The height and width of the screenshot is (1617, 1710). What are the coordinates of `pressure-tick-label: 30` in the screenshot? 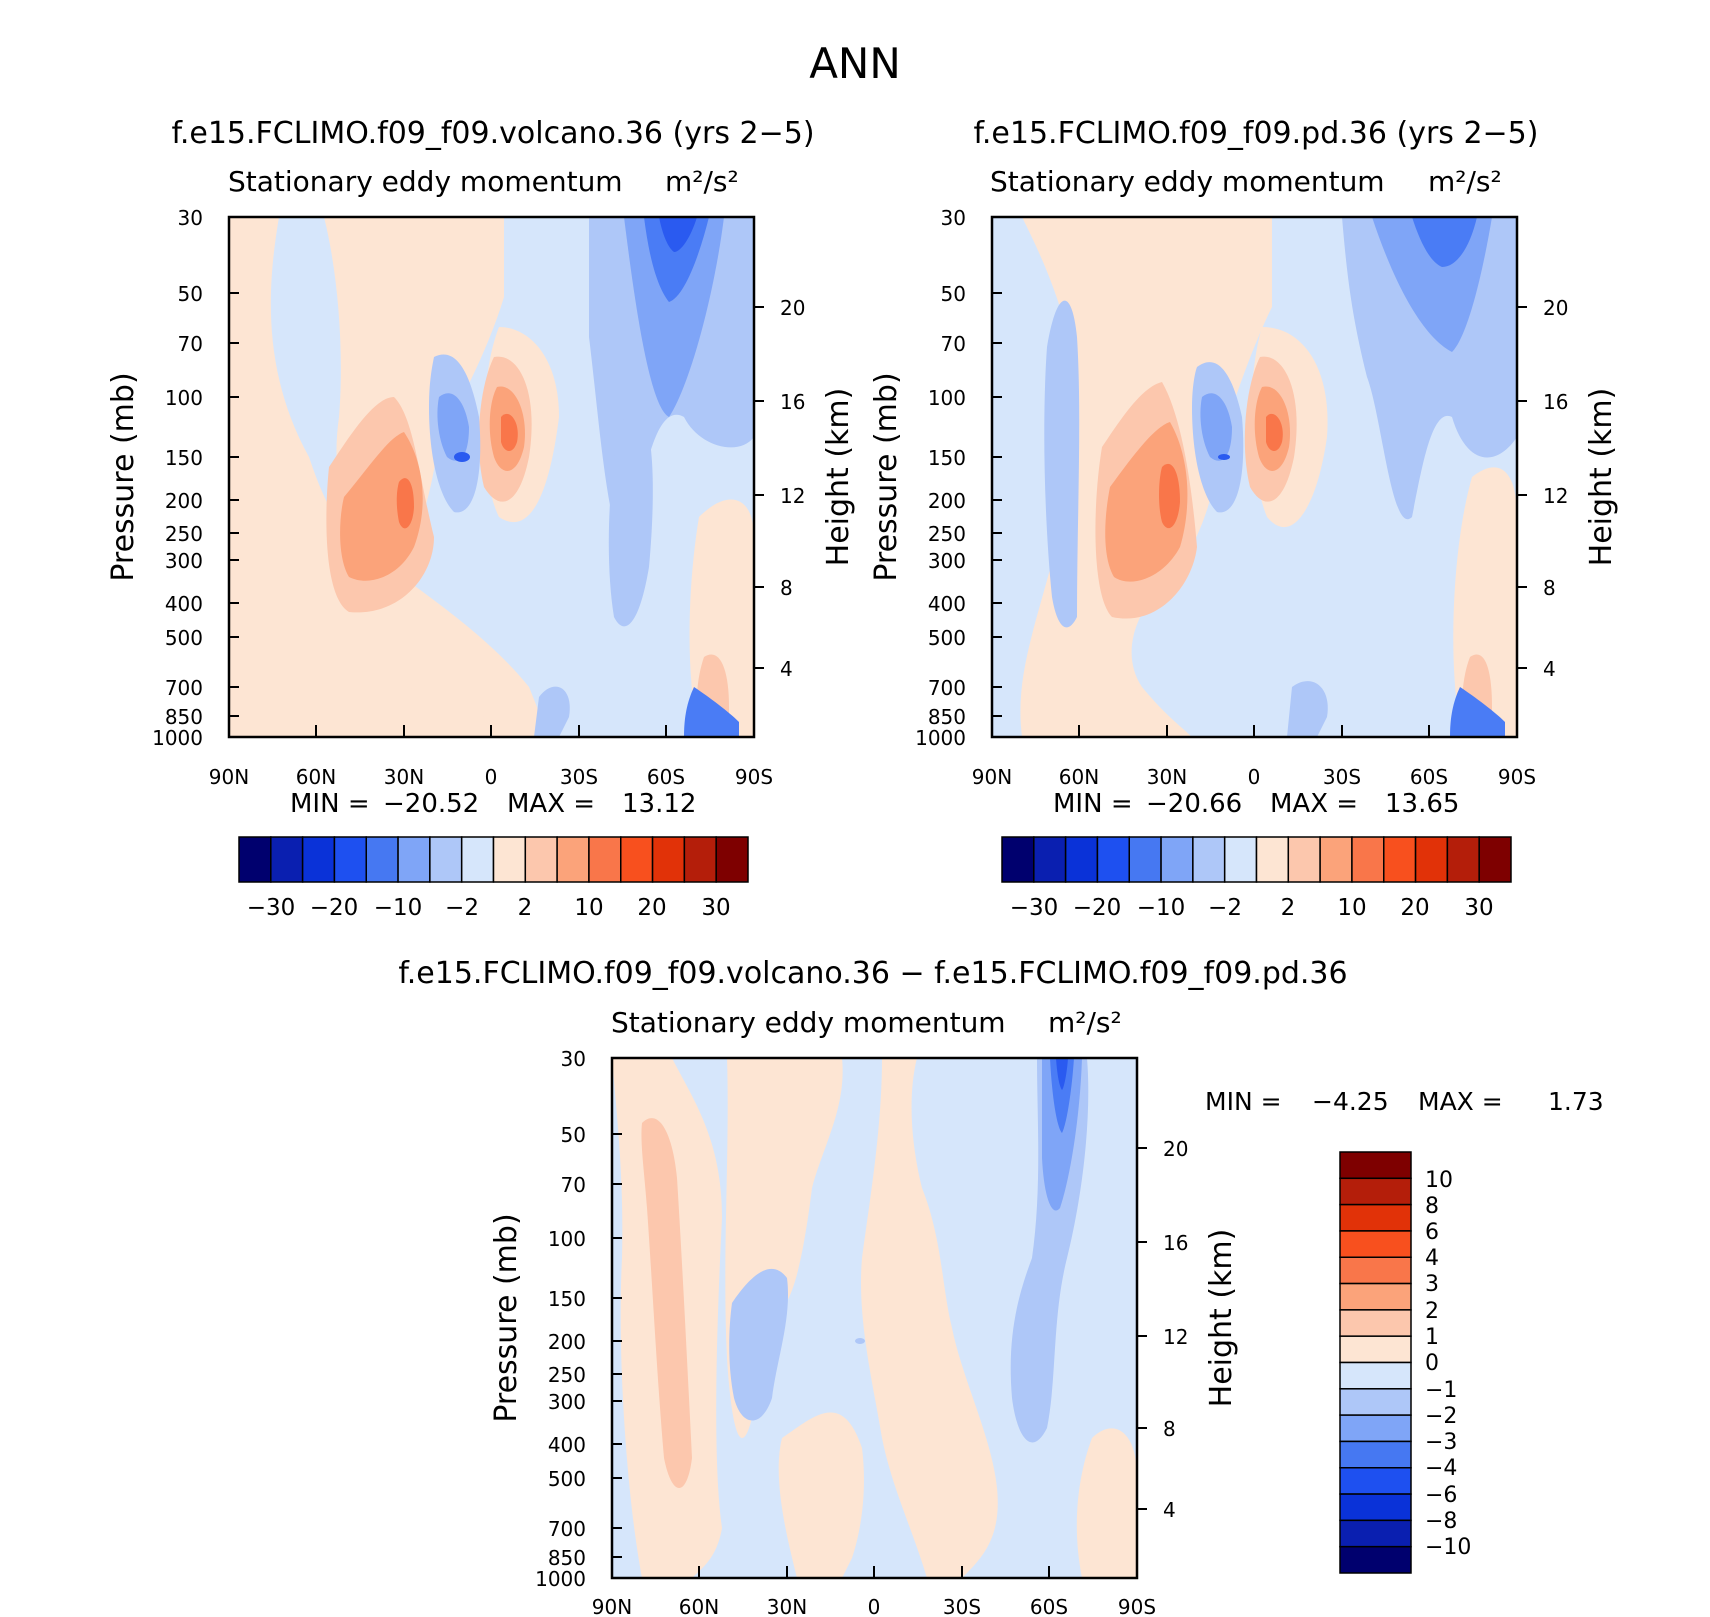 It's located at (190, 218).